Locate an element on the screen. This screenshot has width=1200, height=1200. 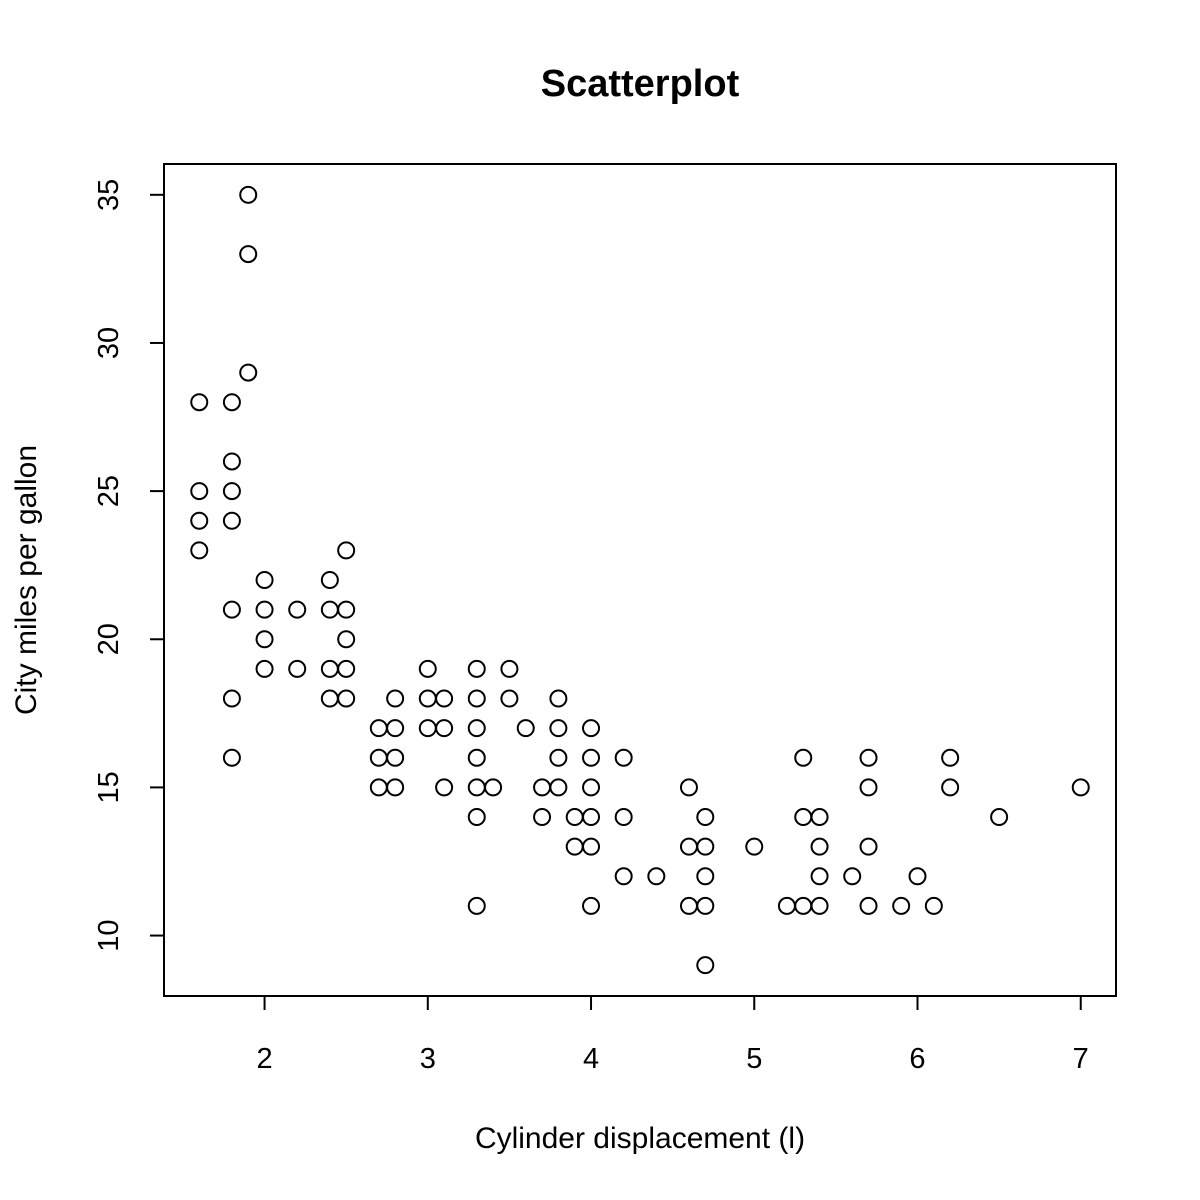
x-tick-label: 3 is located at coordinates (428, 1059).